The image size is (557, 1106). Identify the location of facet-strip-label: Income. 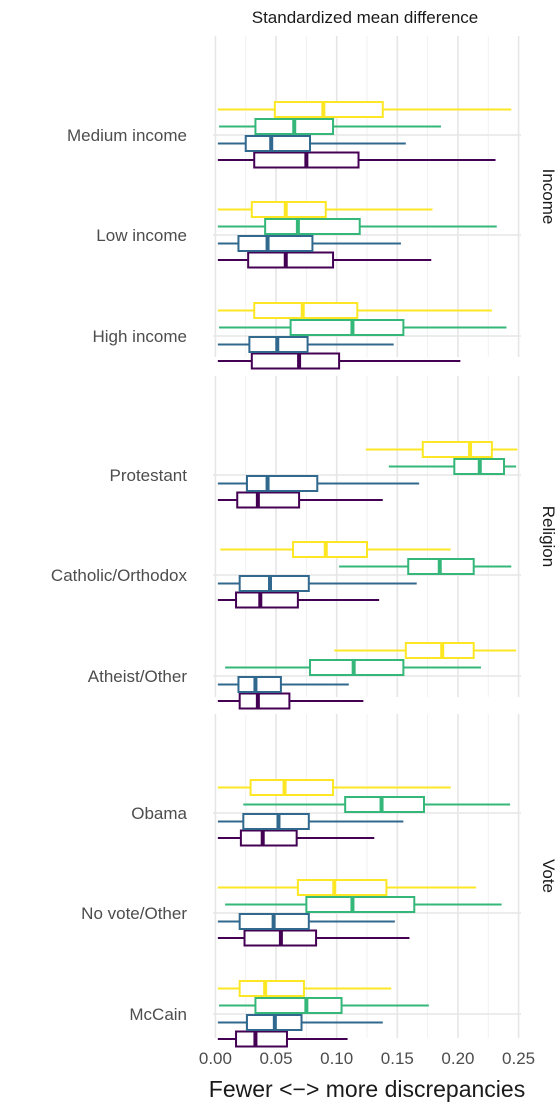
(548, 197).